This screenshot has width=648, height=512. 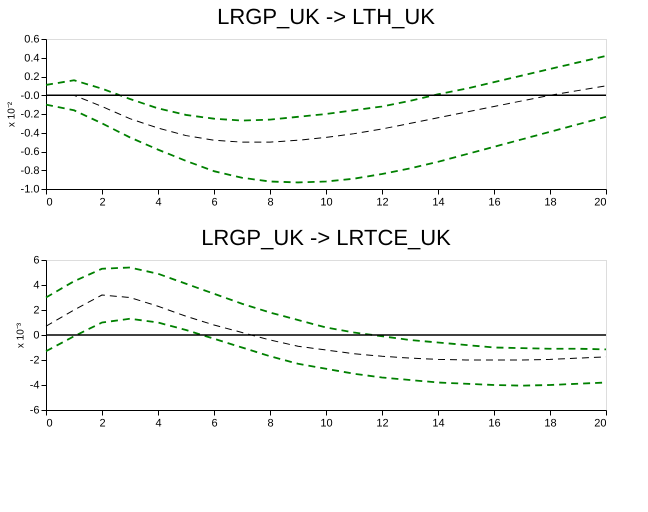 What do you see at coordinates (32, 77) in the screenshot?
I see `y-tick-label: 0.2` at bounding box center [32, 77].